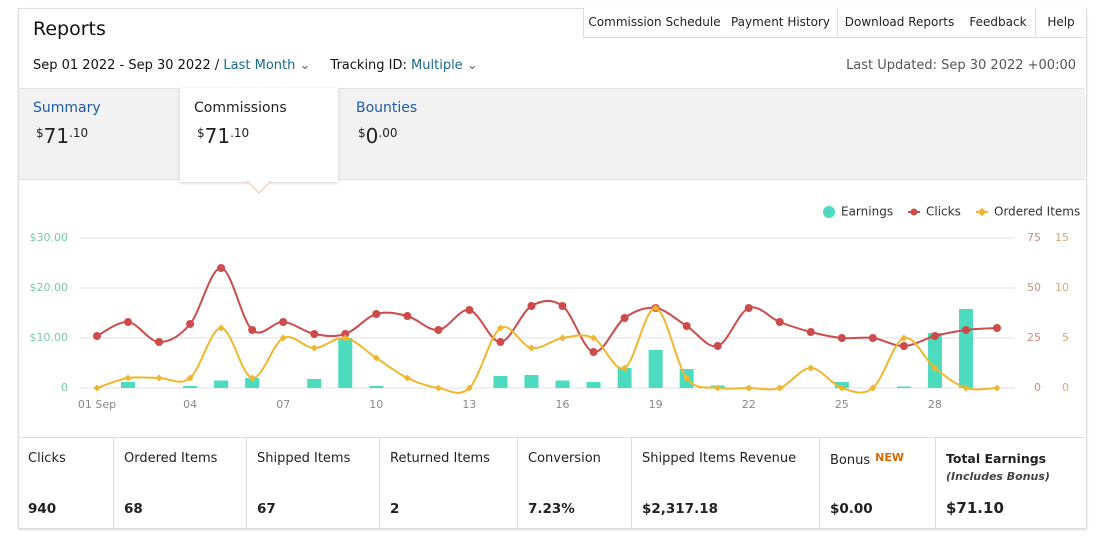  Describe the element at coordinates (998, 23) in the screenshot. I see `nav-button: Feedback` at that location.